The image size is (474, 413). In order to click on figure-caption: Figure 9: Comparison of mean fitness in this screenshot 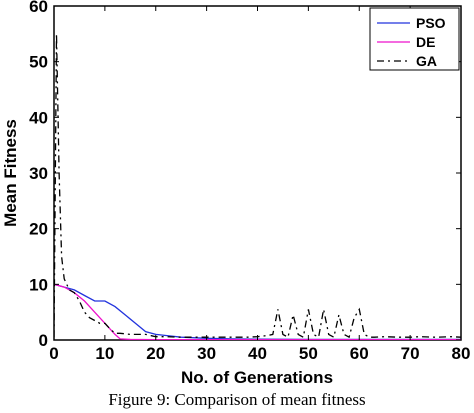, I will do `click(237, 399)`.